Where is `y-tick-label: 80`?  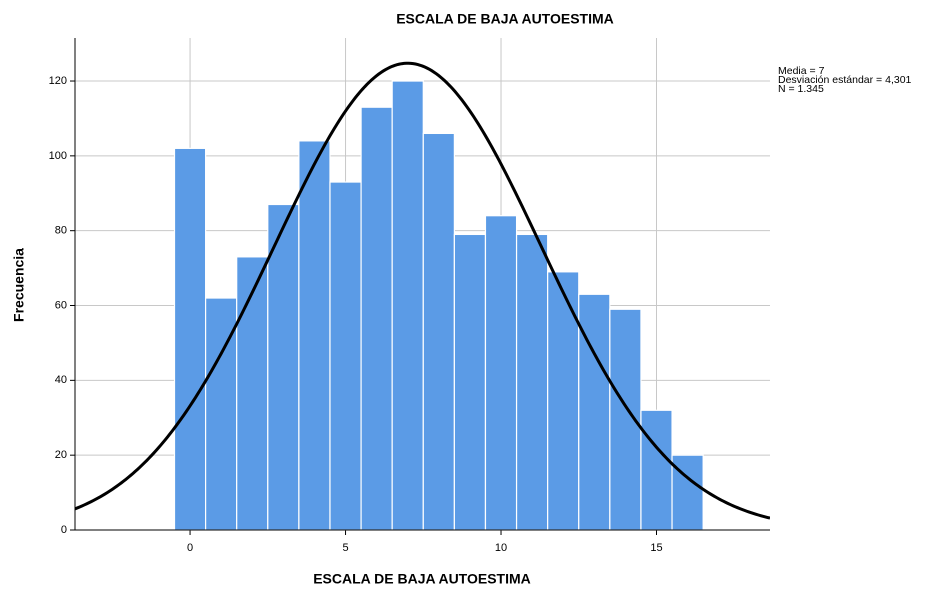 y-tick-label: 80 is located at coordinates (61, 231).